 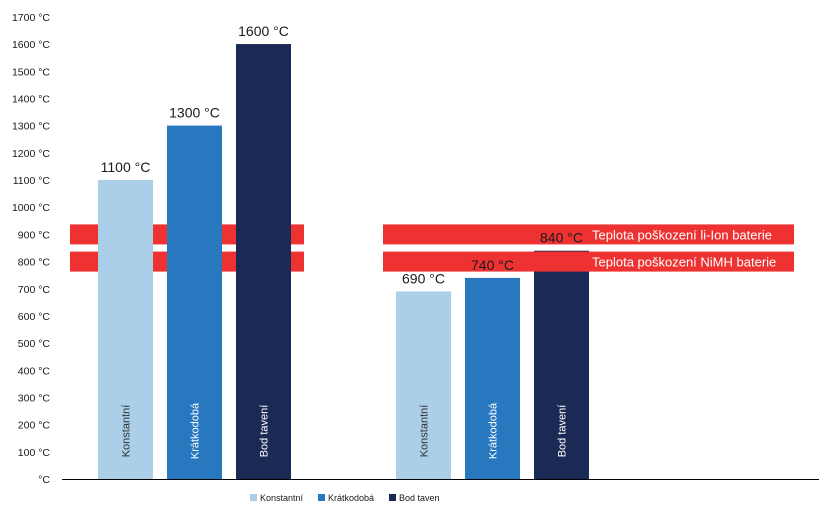 I want to click on legend-label: Konstantní, so click(x=282, y=498).